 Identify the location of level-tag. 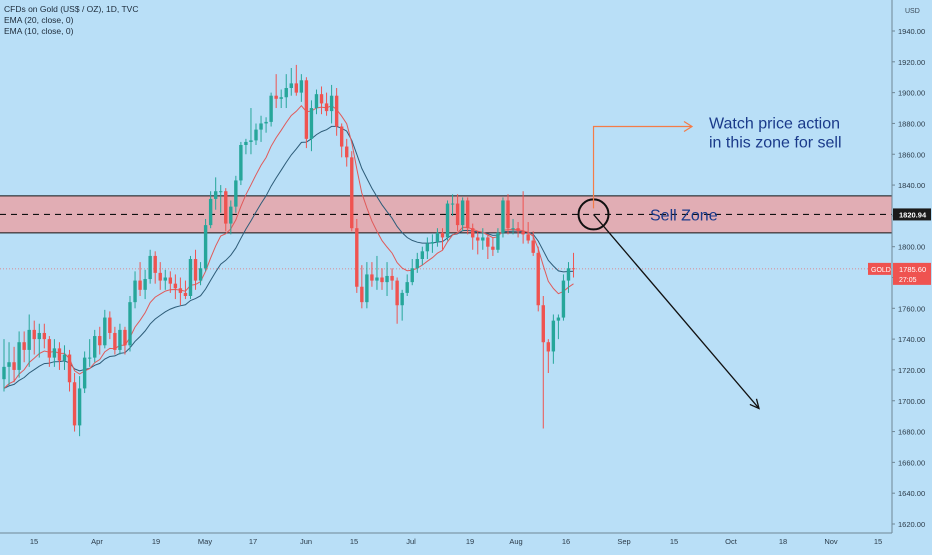
(912, 214).